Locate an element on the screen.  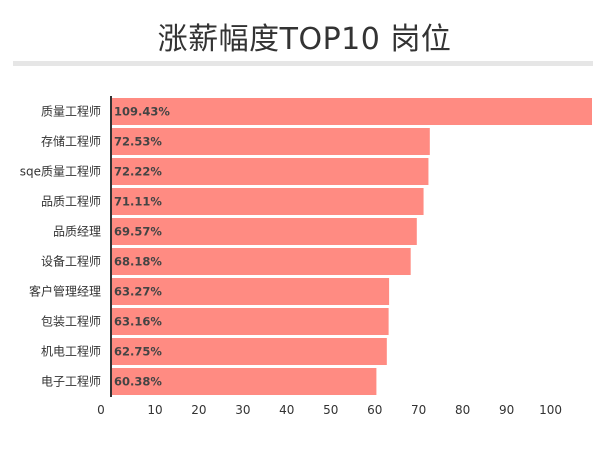
category-label-7: 包装工程师 is located at coordinates (71, 321).